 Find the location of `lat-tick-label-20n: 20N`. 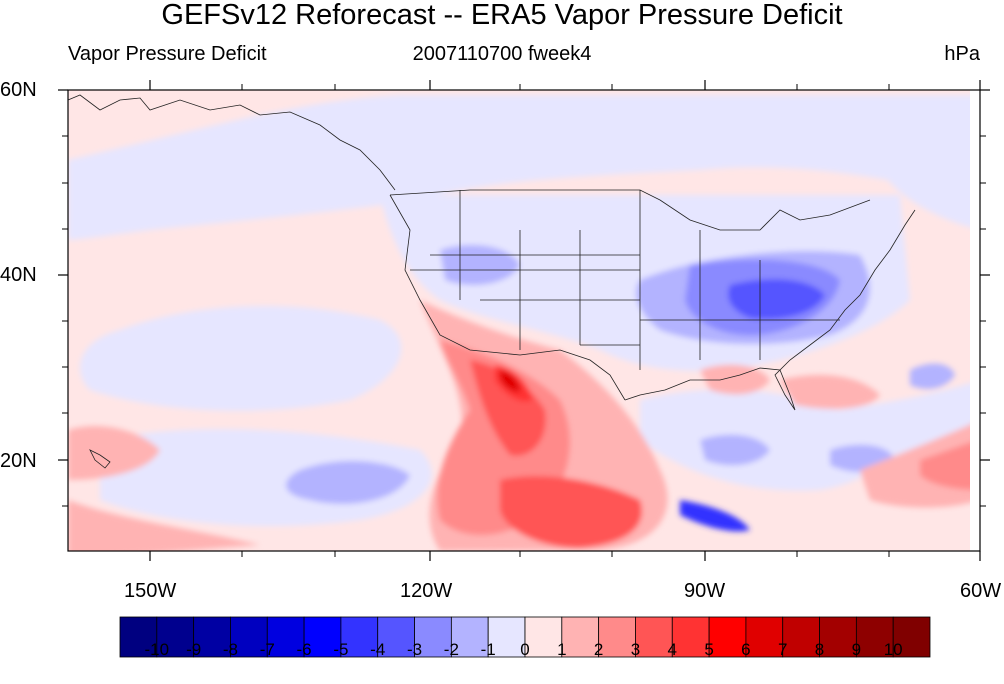

lat-tick-label-20n: 20N is located at coordinates (18, 461).